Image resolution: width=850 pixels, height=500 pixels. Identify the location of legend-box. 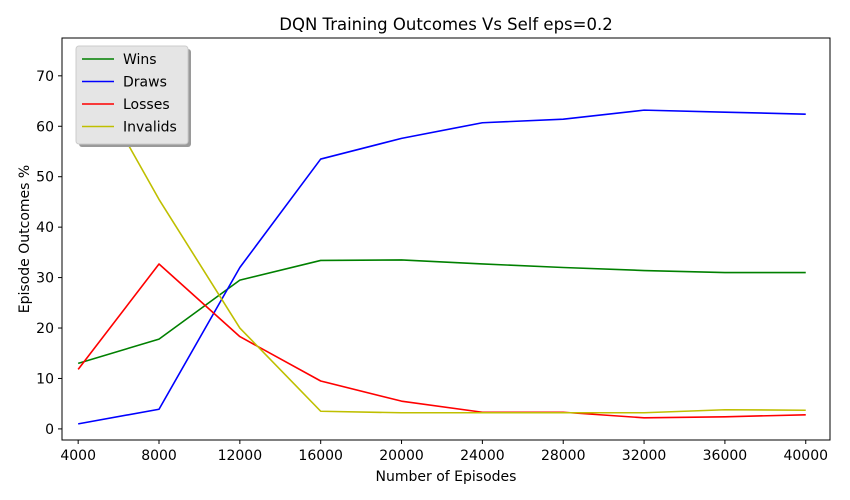
(132, 95).